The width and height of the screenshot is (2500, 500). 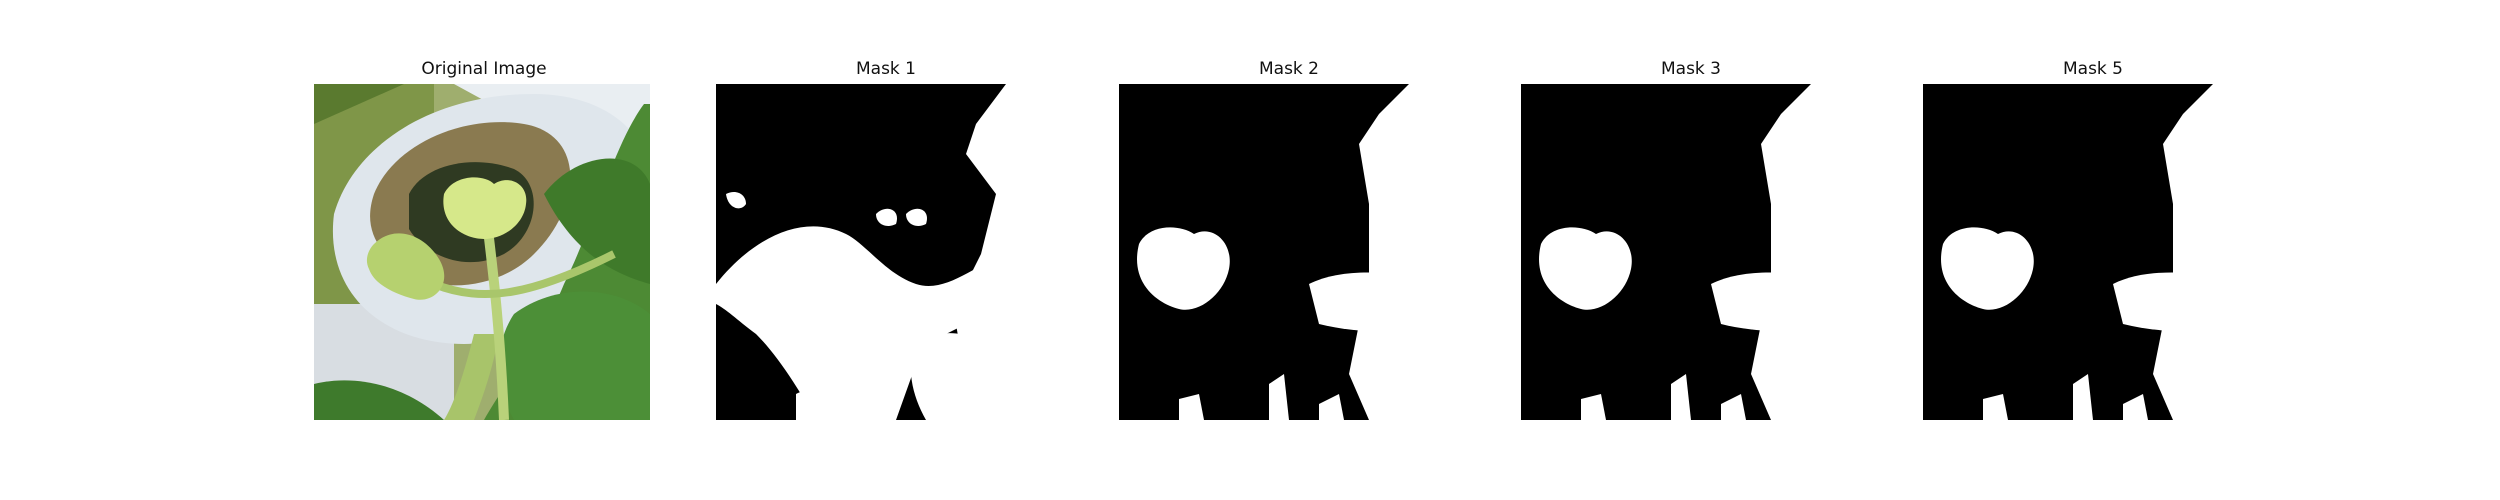 What do you see at coordinates (1690, 69) in the screenshot?
I see `panel-title: Mask 3` at bounding box center [1690, 69].